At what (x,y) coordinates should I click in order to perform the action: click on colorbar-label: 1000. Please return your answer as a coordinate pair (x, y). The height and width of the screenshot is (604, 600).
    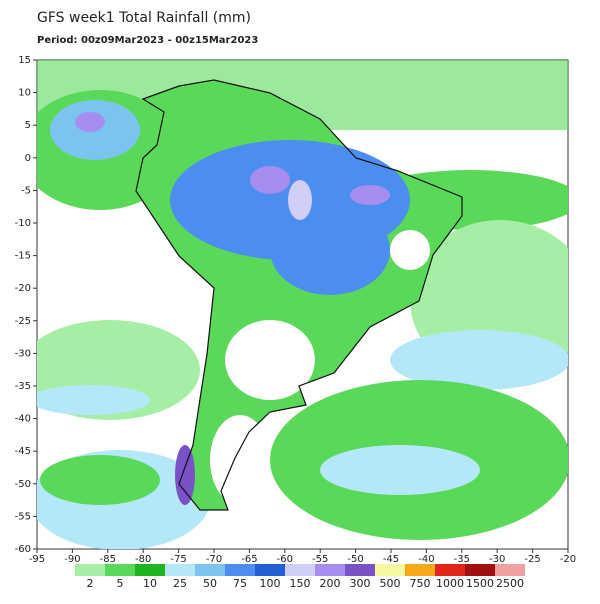
    Looking at the image, I should click on (450, 583).